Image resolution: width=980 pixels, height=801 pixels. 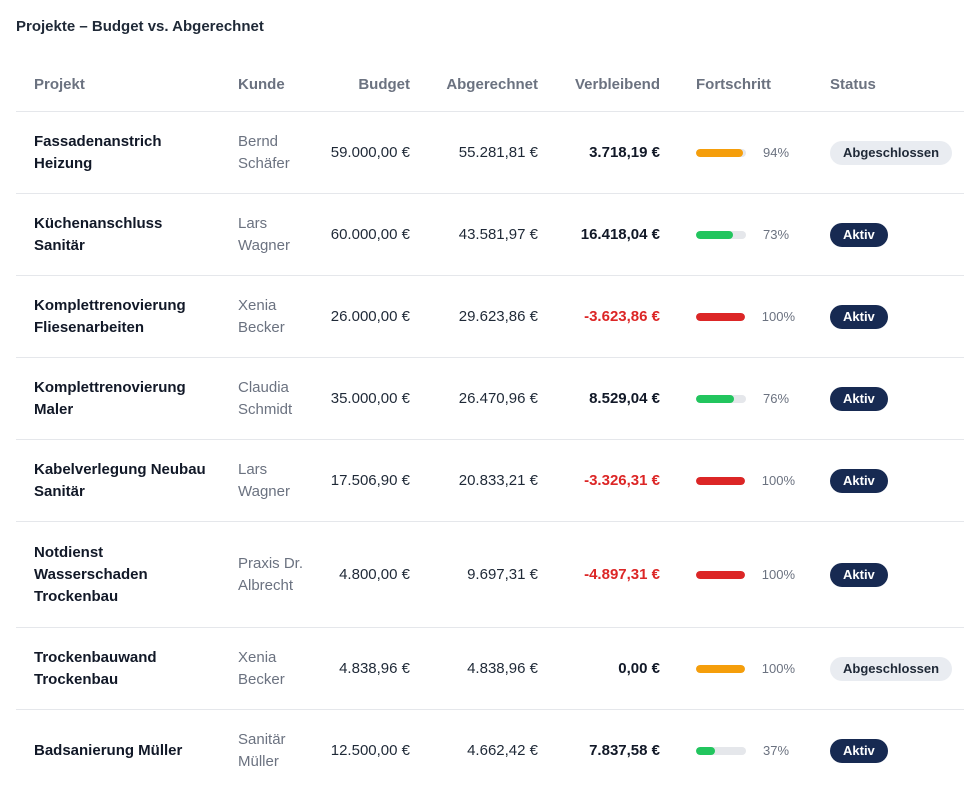 I want to click on project-cell: Notdienst Wasserschaden Trockenbau, so click(x=118, y=574).